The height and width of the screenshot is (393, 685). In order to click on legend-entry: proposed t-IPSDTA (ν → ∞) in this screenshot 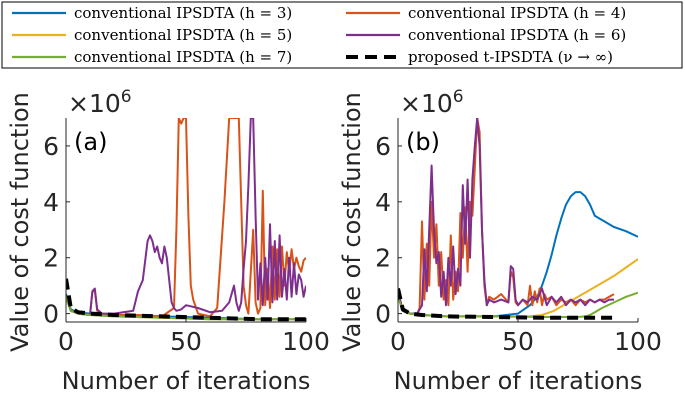, I will do `click(479, 57)`.